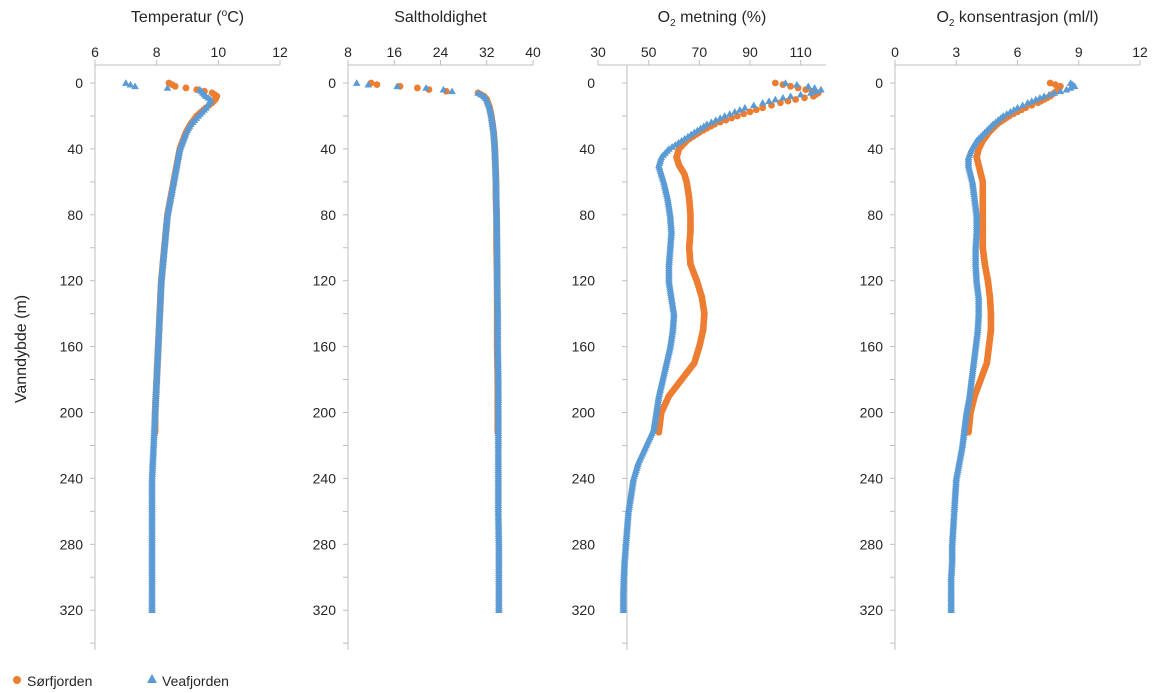 Image resolution: width=1162 pixels, height=693 pixels. I want to click on panel-title: Temperatur (oC), so click(187, 17).